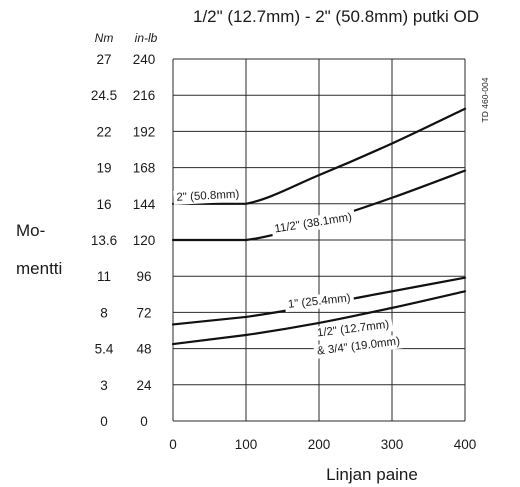 The image size is (520, 487). Describe the element at coordinates (336, 16) in the screenshot. I see `chart-title: 1/2" (12.7mm) - 2" (50.8mm) putki OD` at that location.